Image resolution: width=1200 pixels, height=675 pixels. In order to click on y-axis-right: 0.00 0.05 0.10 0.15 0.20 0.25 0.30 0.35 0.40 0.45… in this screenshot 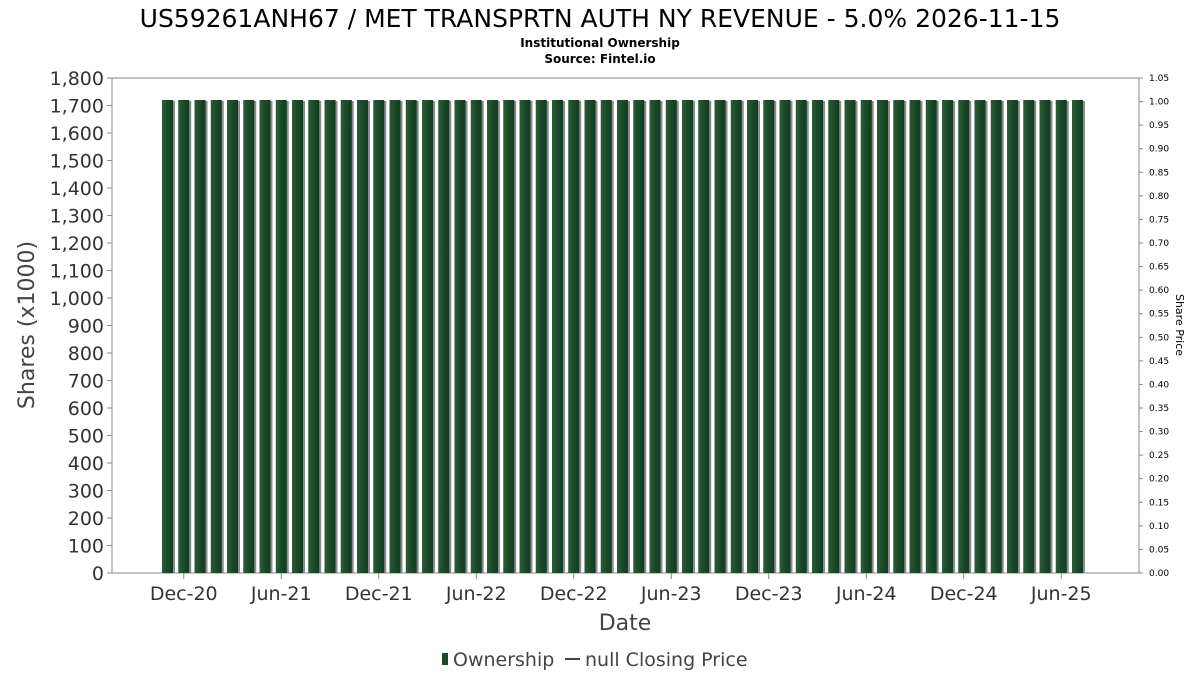, I will do `click(1154, 326)`.